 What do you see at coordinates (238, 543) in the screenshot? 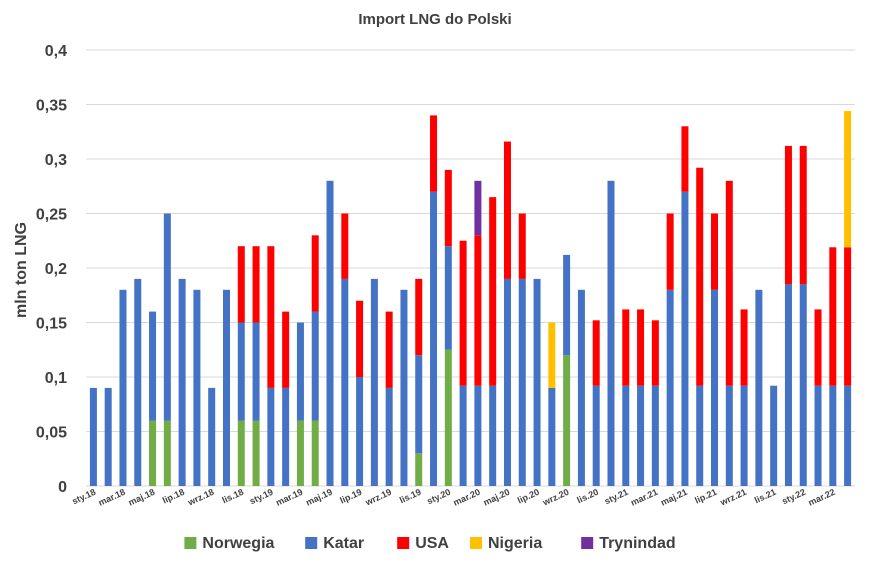
I see `legend-label-norwegia: Norwegia` at bounding box center [238, 543].